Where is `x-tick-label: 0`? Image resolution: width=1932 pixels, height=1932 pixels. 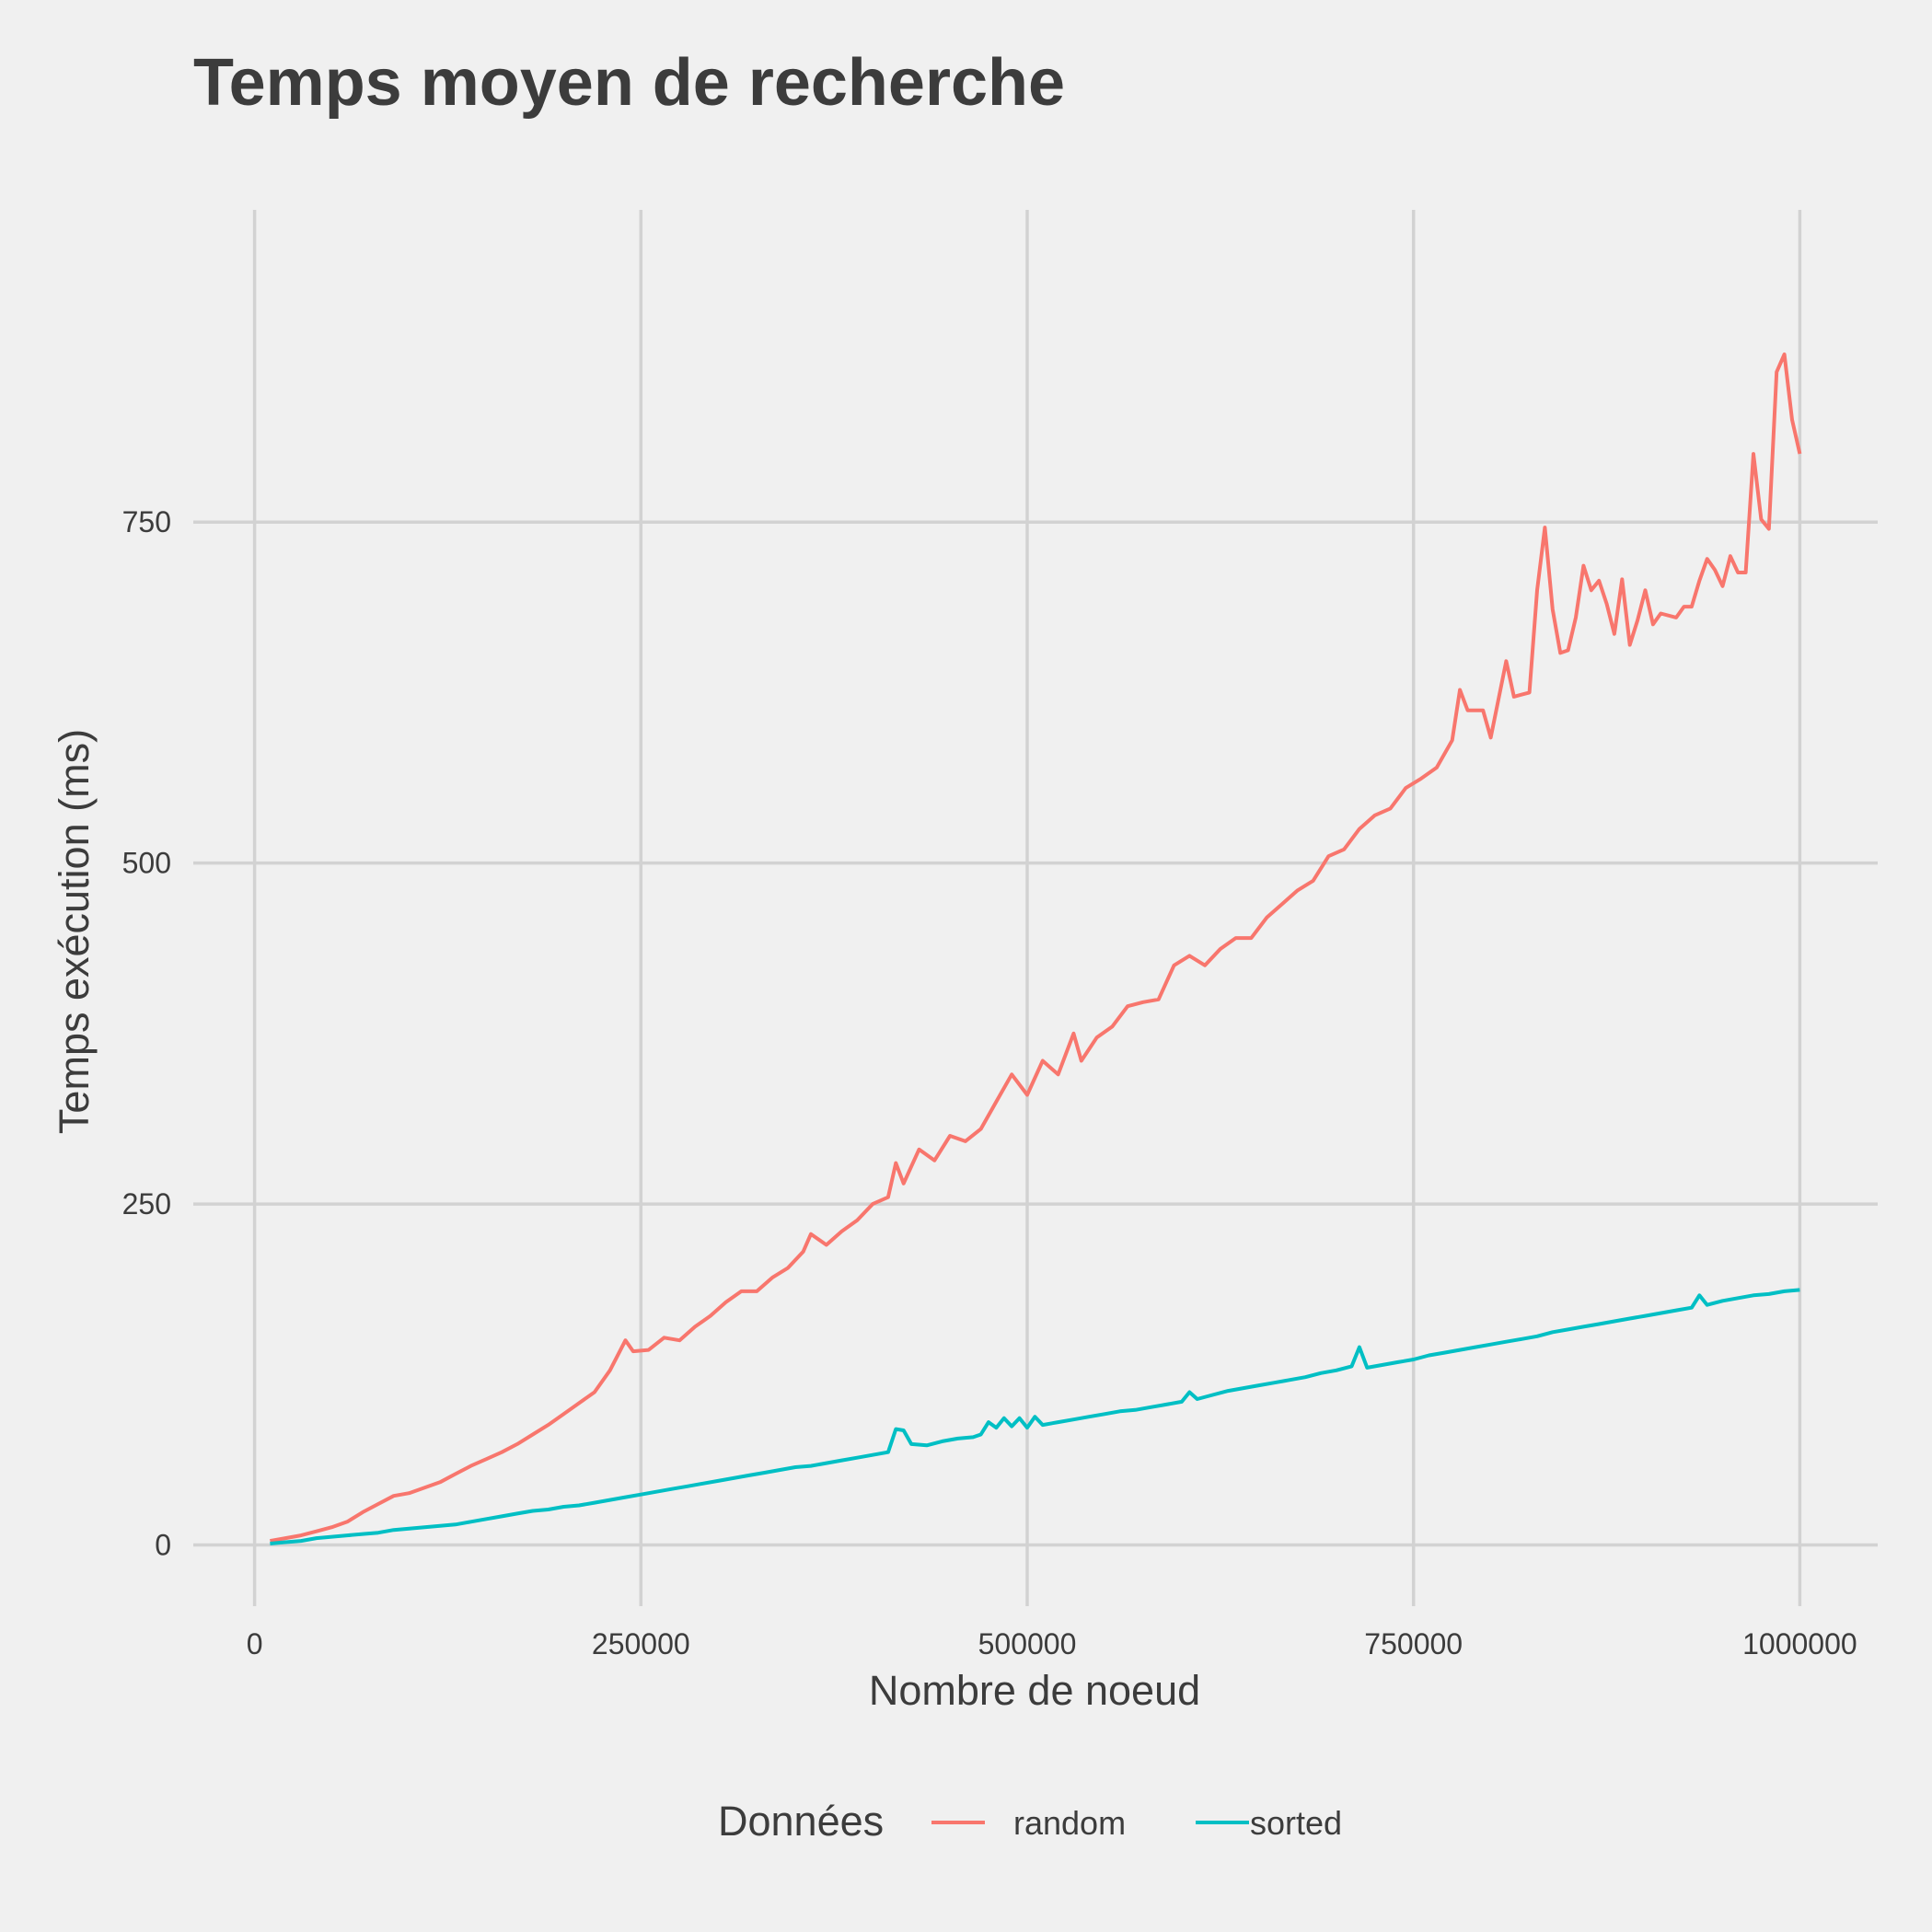
x-tick-label: 0 is located at coordinates (255, 1644).